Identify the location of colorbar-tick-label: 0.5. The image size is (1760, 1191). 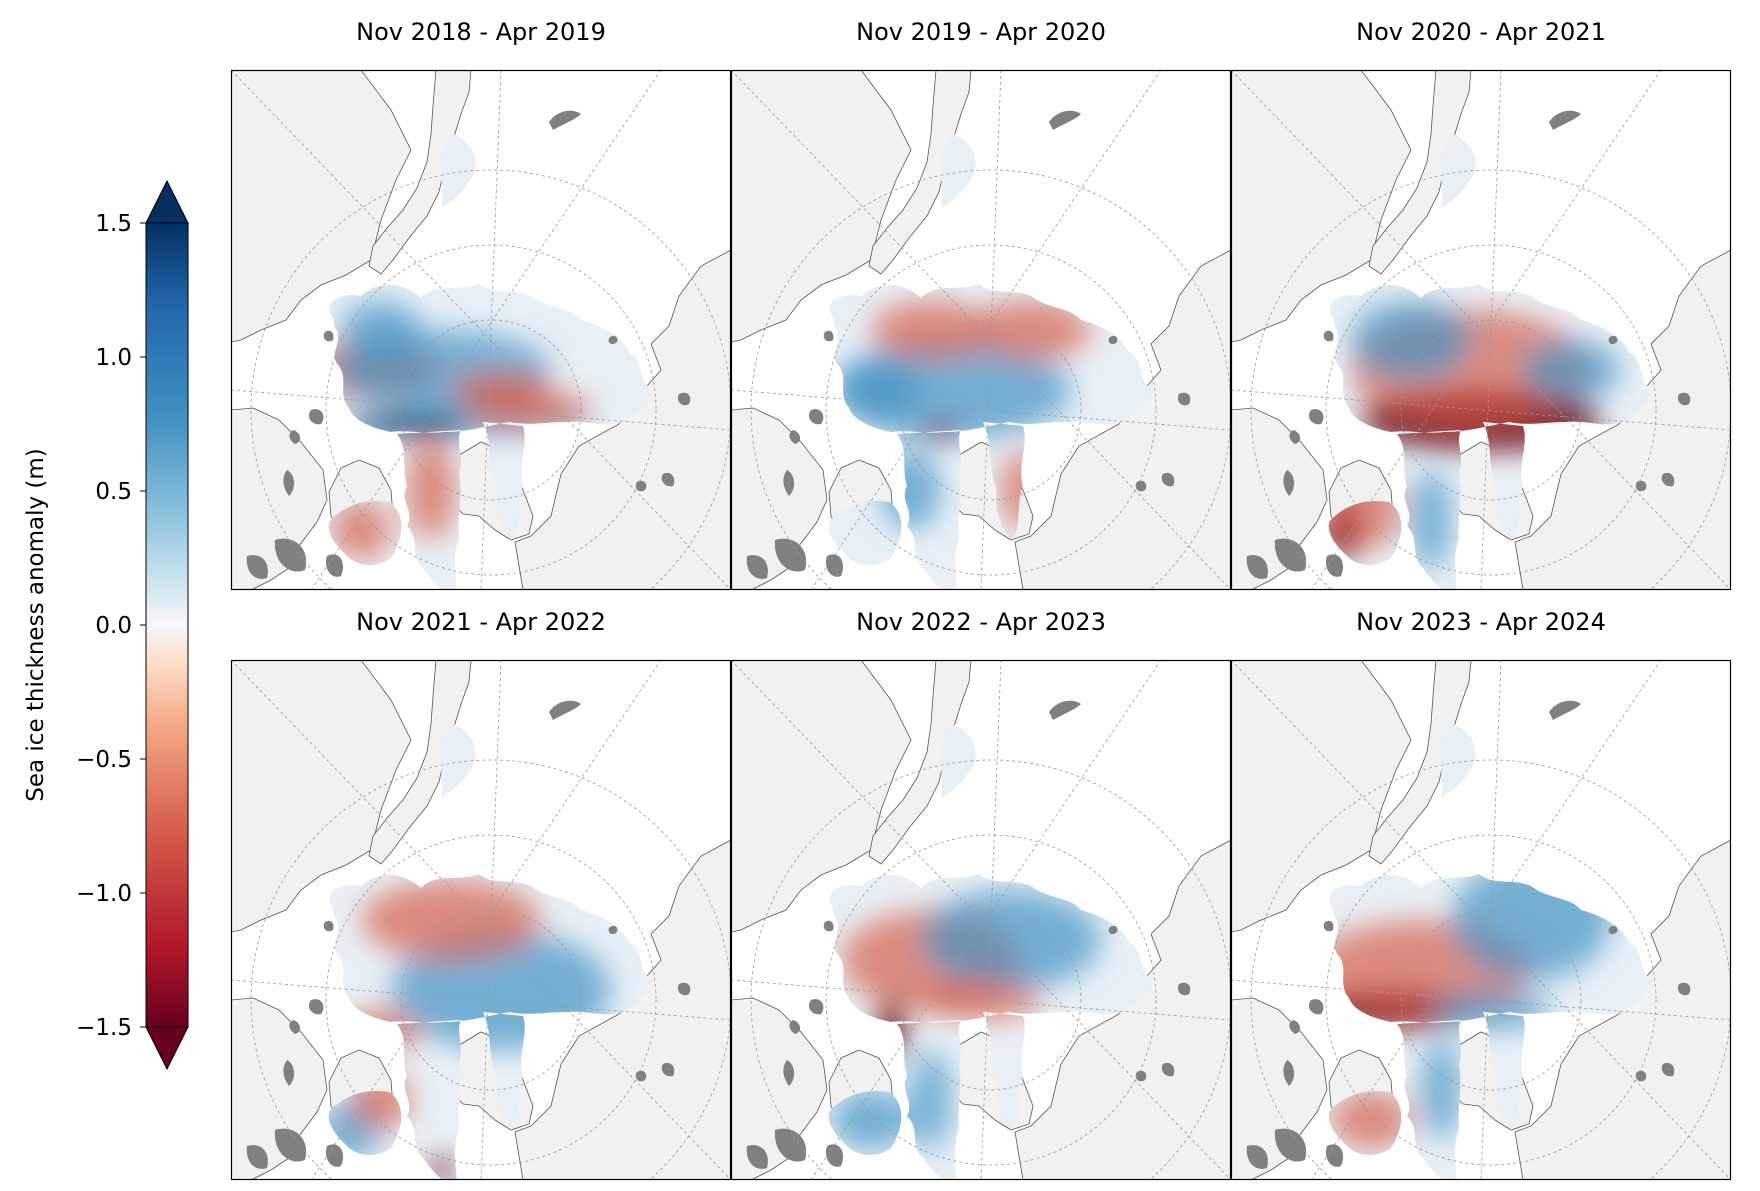
(113, 492).